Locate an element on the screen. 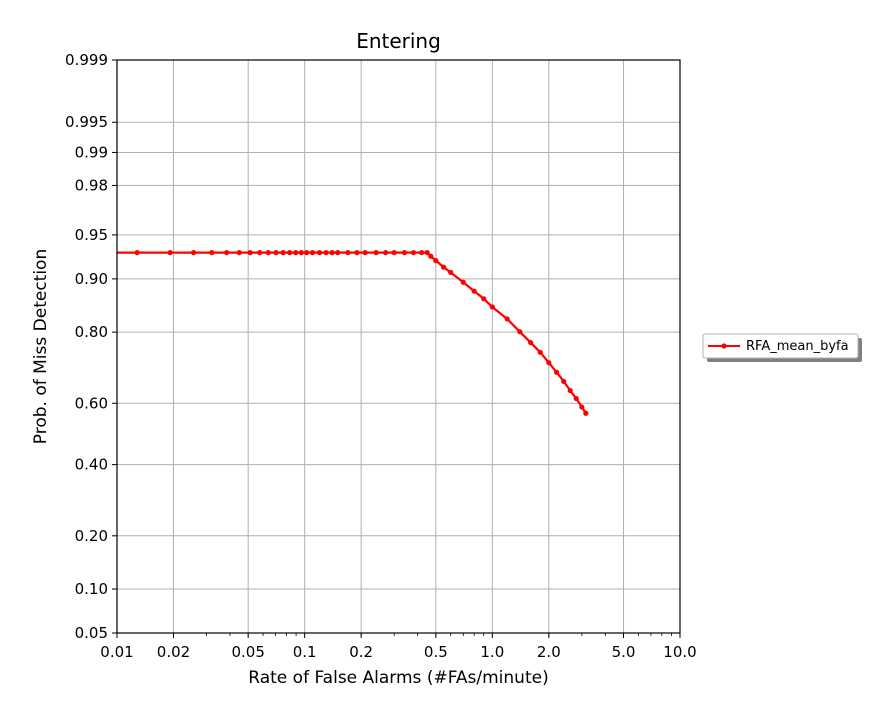  x-tick-label: 0.05 is located at coordinates (247, 652).